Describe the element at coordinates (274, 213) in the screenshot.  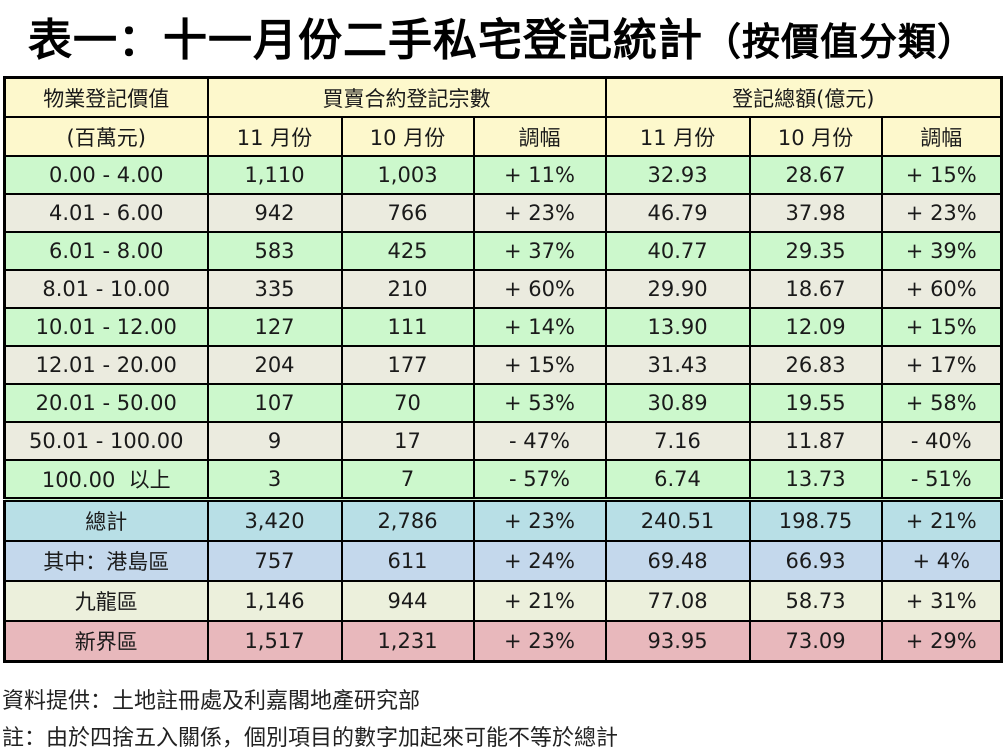
I see `cell-count-nov: 942` at that location.